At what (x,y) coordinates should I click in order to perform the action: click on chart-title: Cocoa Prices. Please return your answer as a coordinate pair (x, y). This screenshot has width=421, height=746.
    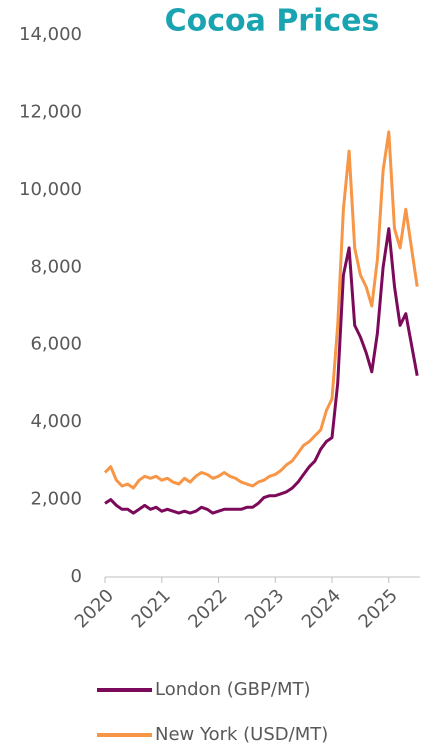
    Looking at the image, I should click on (272, 21).